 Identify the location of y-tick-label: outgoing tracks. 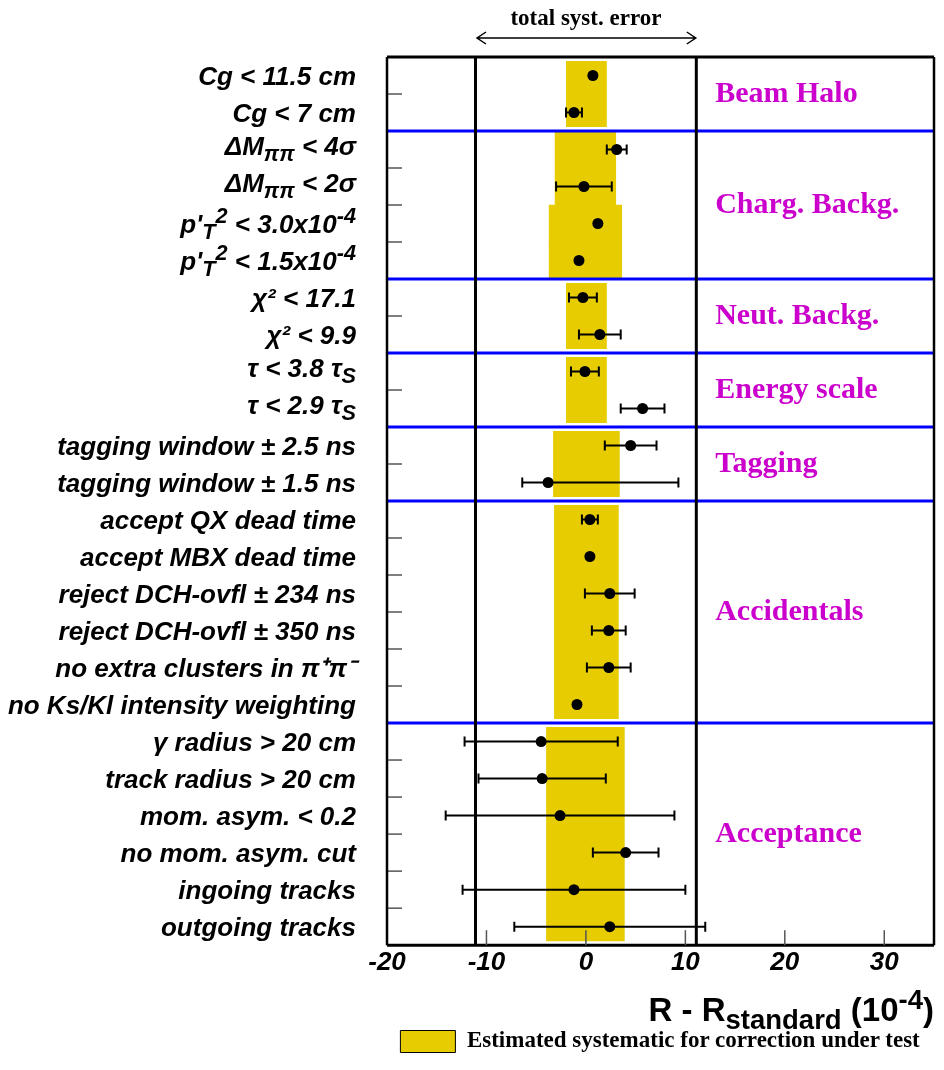
(258, 926).